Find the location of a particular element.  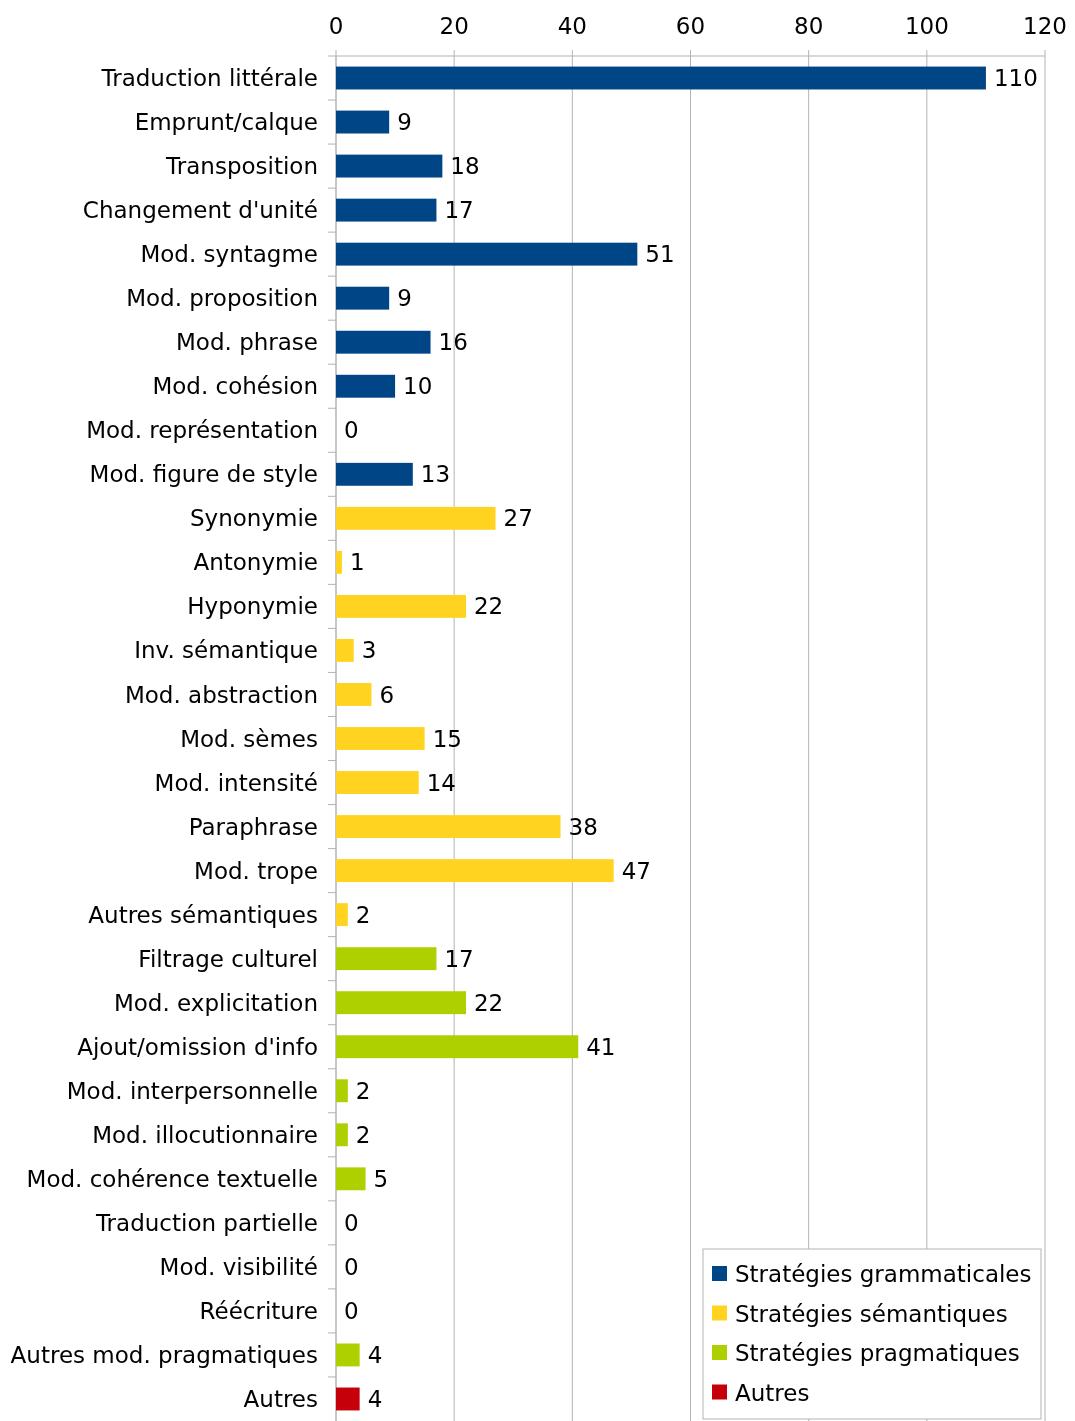

data-label: 6 is located at coordinates (387, 694).